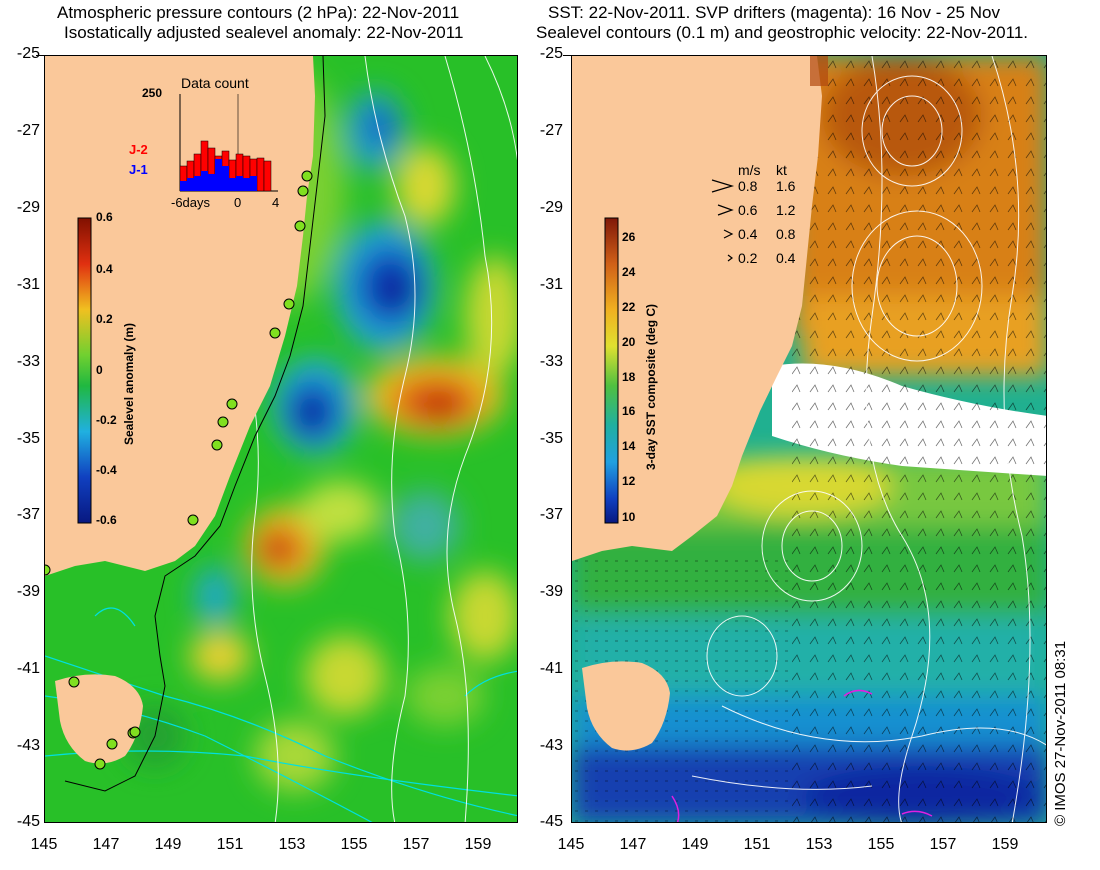 The width and height of the screenshot is (1100, 870). What do you see at coordinates (629, 411) in the screenshot?
I see `sst-tick-5: 16` at bounding box center [629, 411].